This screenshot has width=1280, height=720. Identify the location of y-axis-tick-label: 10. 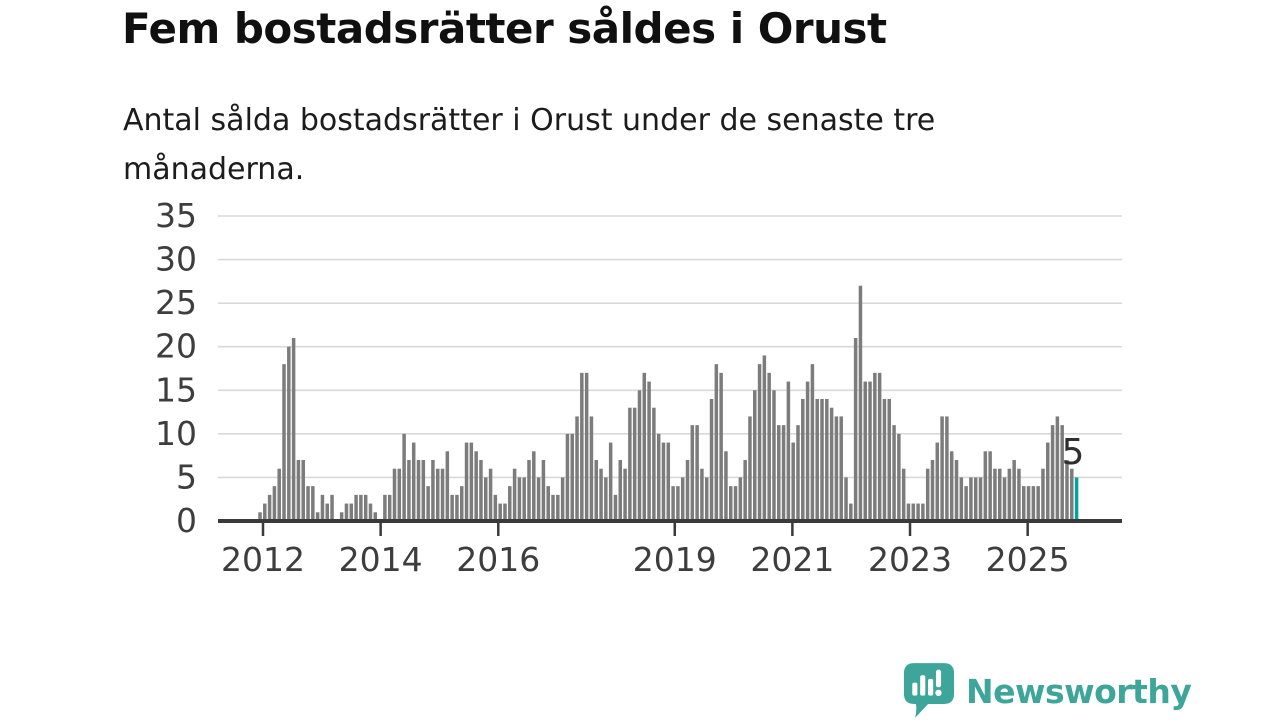
(176, 433).